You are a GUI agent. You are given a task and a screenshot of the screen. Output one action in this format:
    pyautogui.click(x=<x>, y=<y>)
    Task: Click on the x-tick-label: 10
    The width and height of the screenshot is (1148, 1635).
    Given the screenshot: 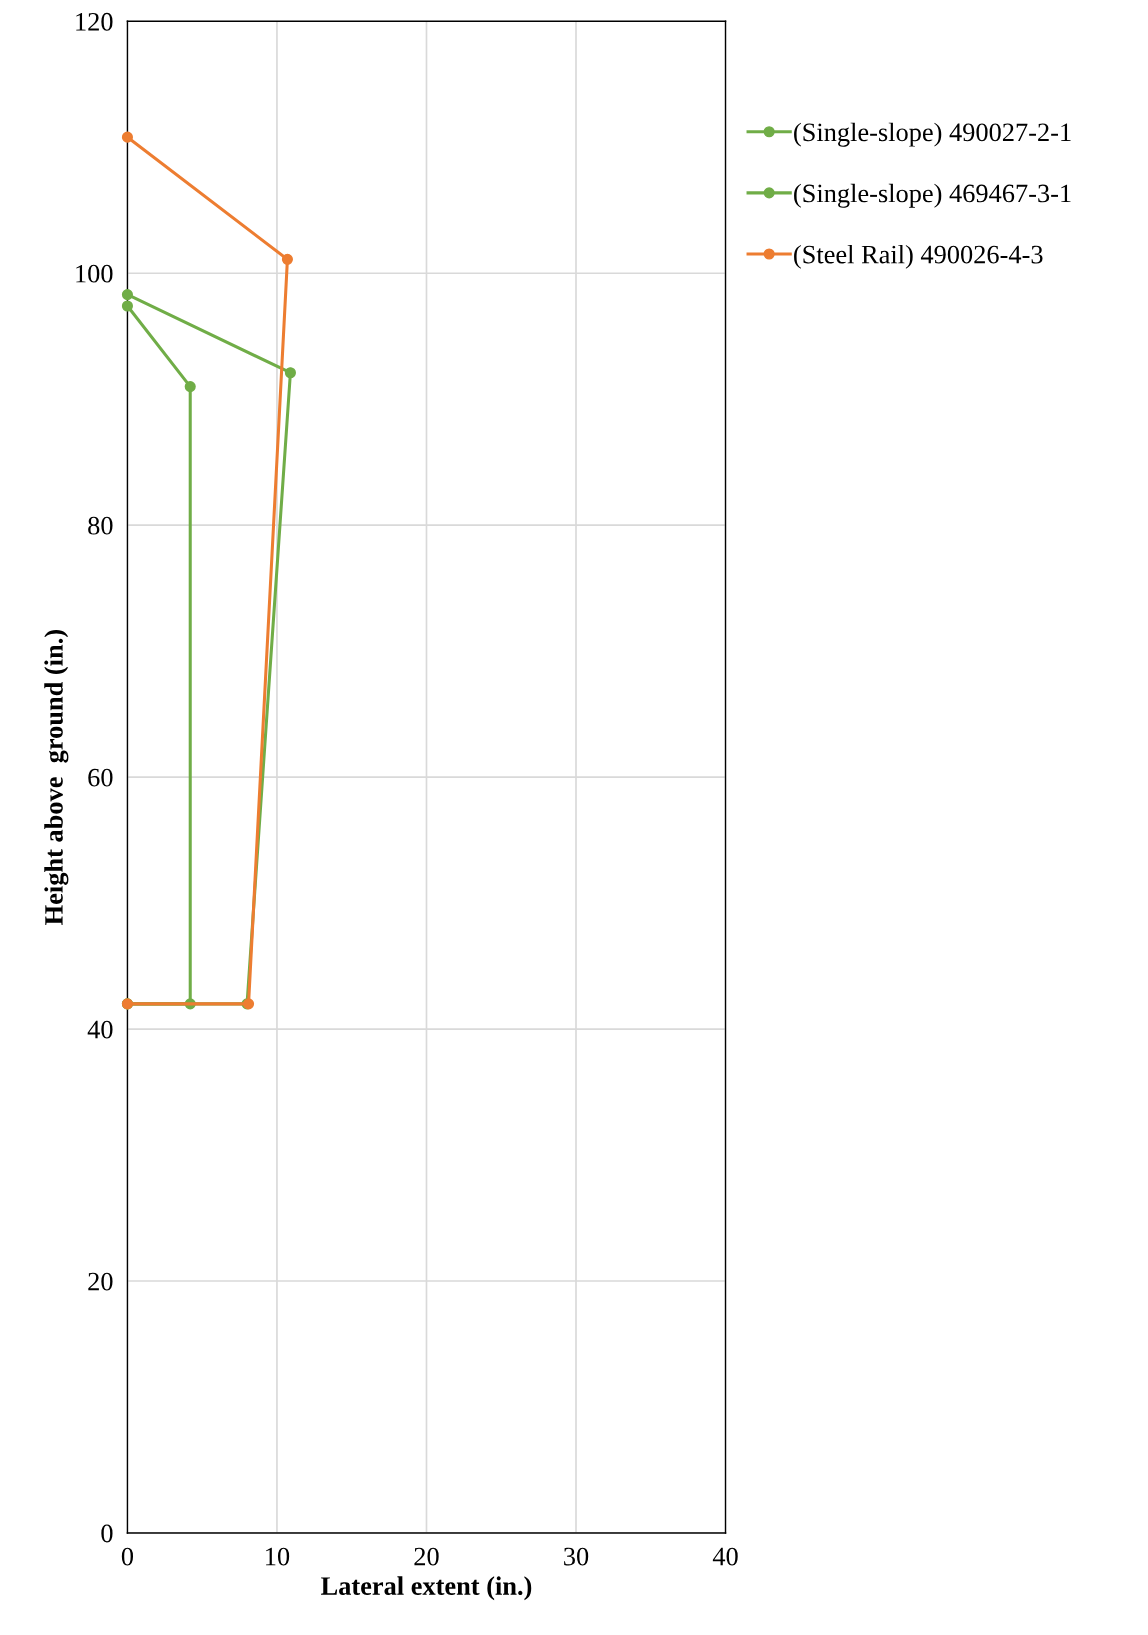 What is the action you would take?
    pyautogui.click(x=278, y=1556)
    